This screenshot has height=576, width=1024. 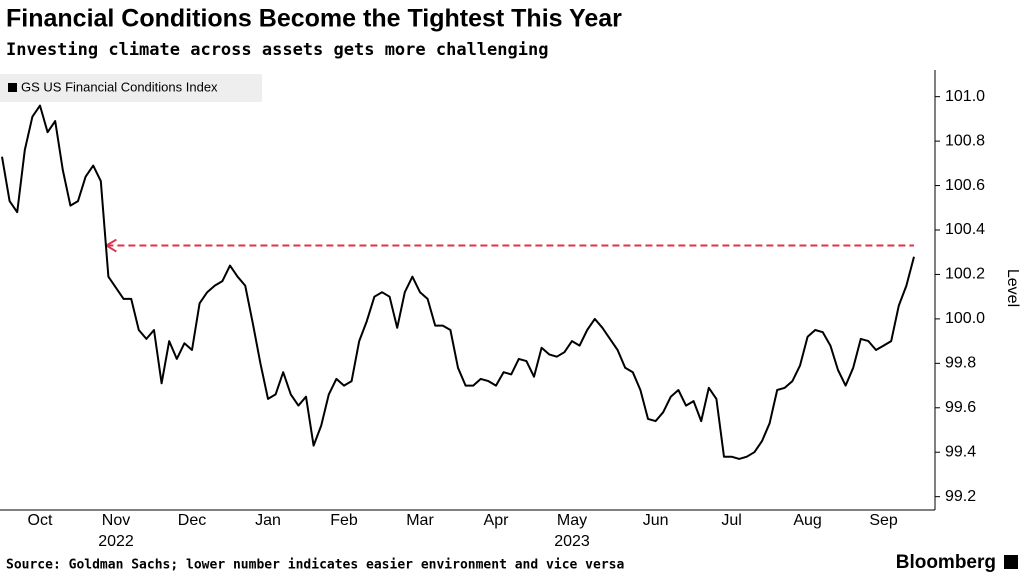 I want to click on x-tick-label: Jul, so click(x=731, y=520).